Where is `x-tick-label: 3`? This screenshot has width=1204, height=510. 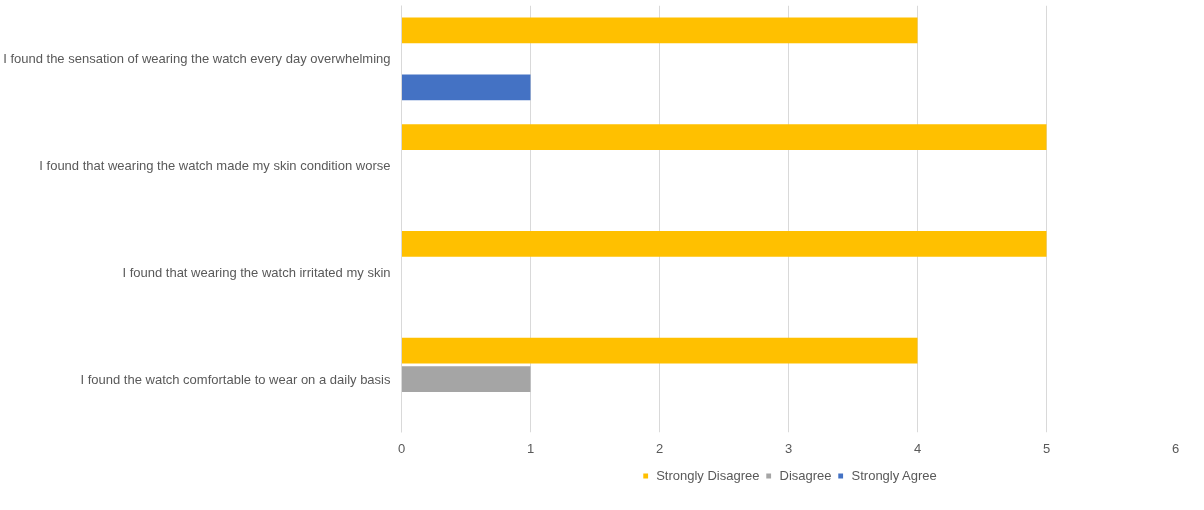 x-tick-label: 3 is located at coordinates (788, 448).